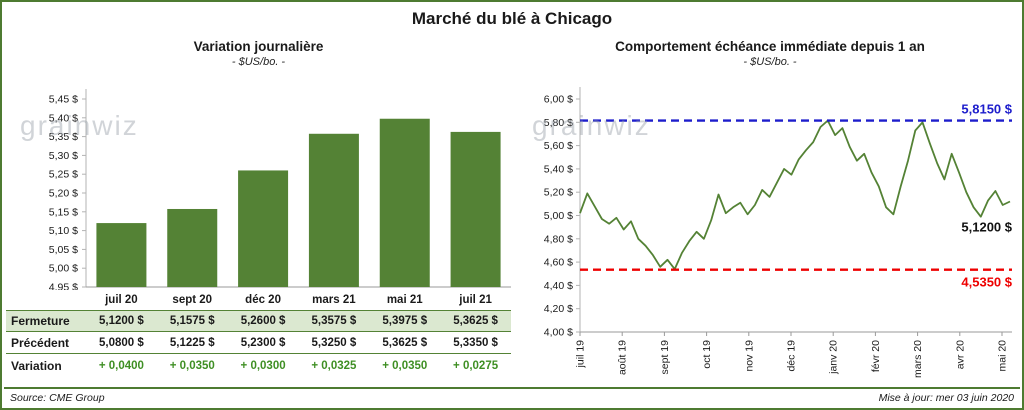  Describe the element at coordinates (334, 300) in the screenshot. I see `month-header-cell: mars 21` at that location.